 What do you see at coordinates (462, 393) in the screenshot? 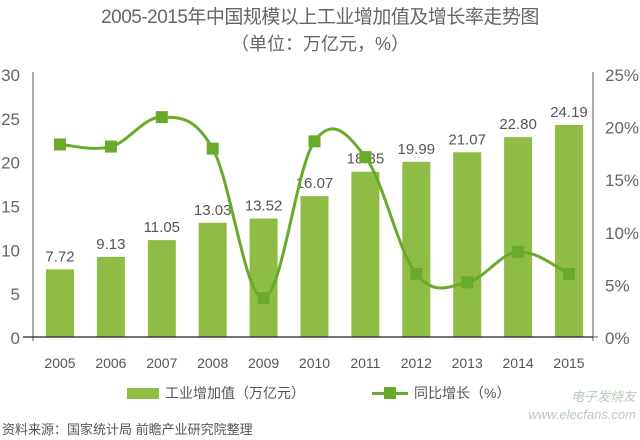
I see `legend-line-label: 同比增长（%）` at bounding box center [462, 393].